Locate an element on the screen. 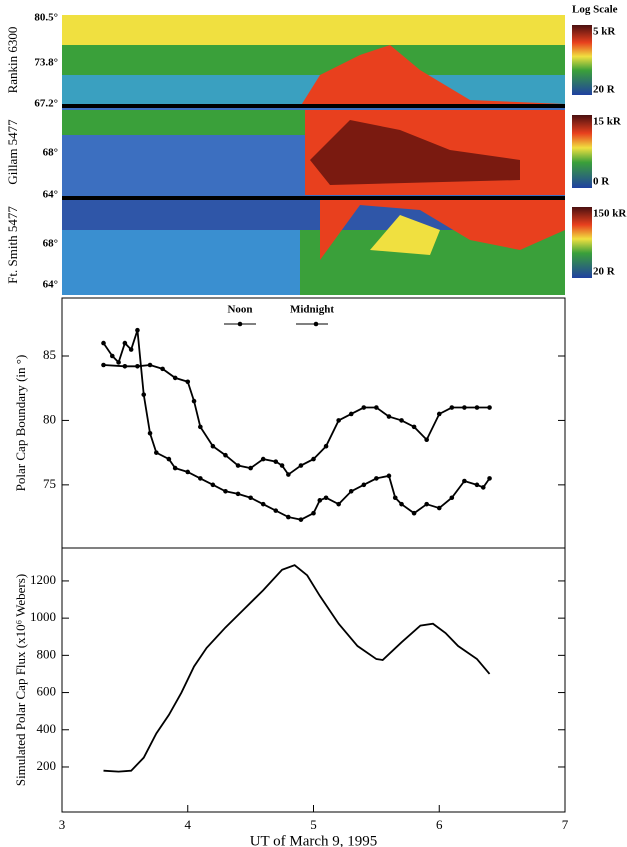  y-tick-label: 75 is located at coordinates (49, 483).